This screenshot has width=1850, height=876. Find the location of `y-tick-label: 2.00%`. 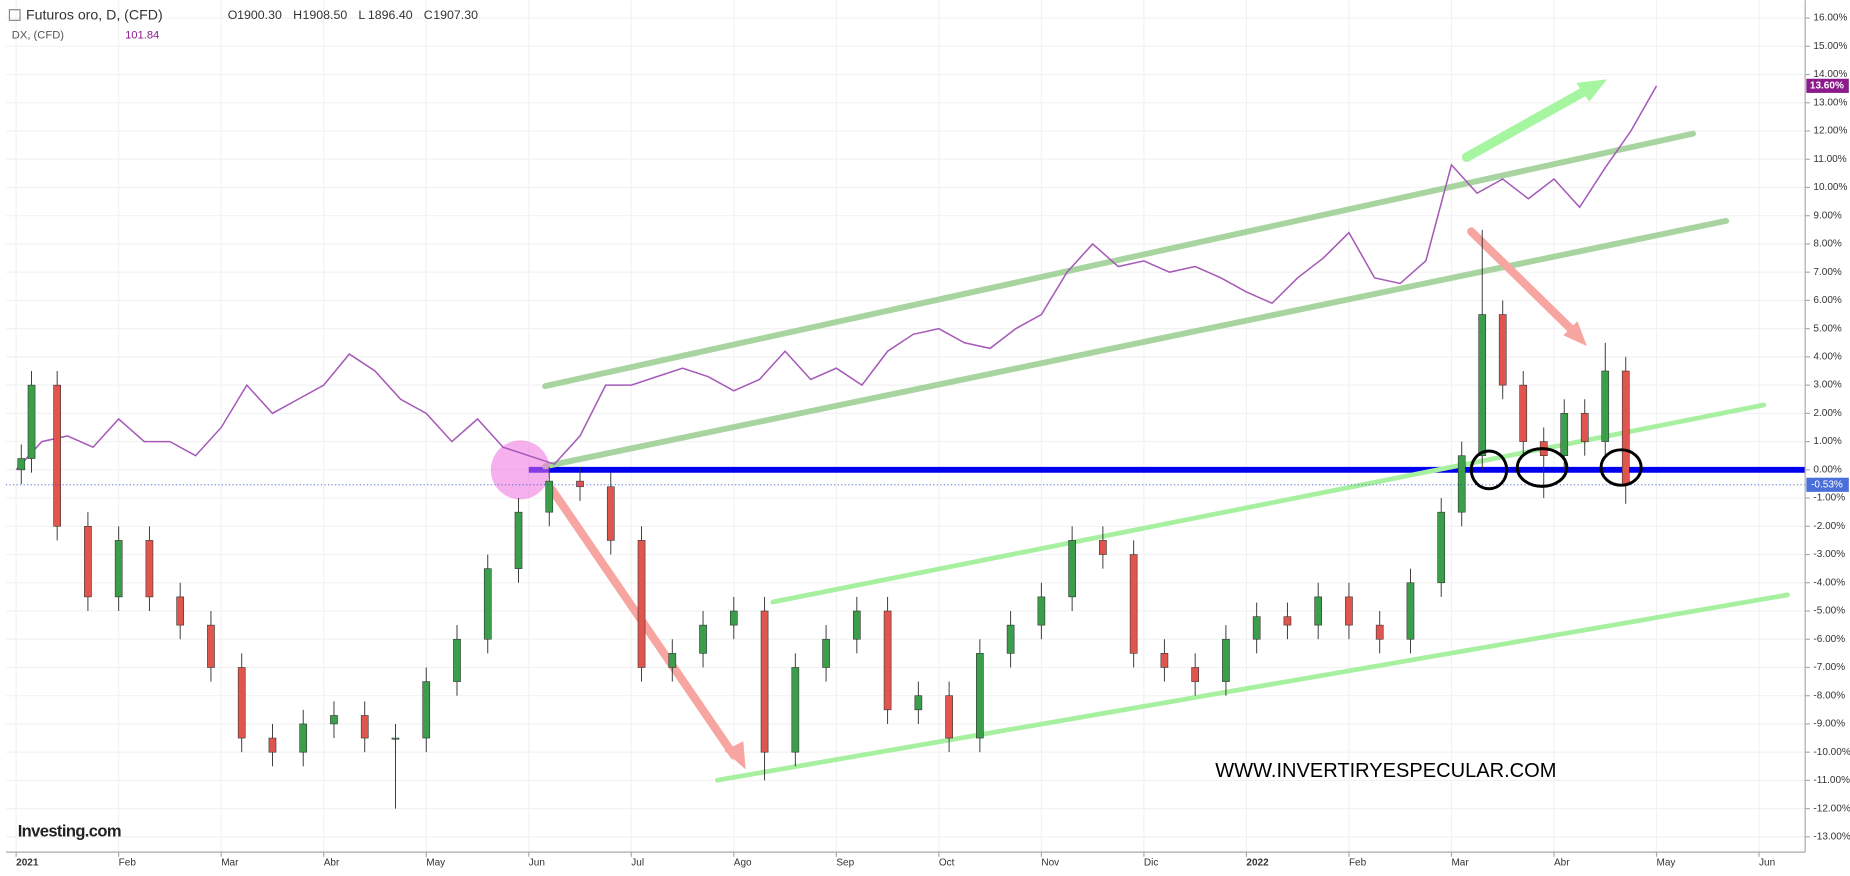

y-tick-label: 2.00% is located at coordinates (1827, 413).